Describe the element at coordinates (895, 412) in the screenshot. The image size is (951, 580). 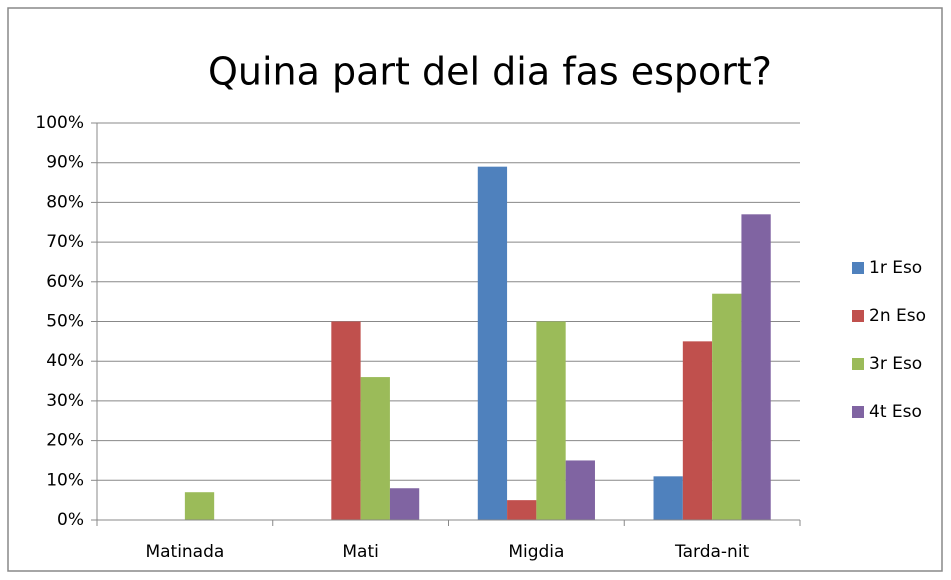
I see `legend-label: 4t Eso` at that location.